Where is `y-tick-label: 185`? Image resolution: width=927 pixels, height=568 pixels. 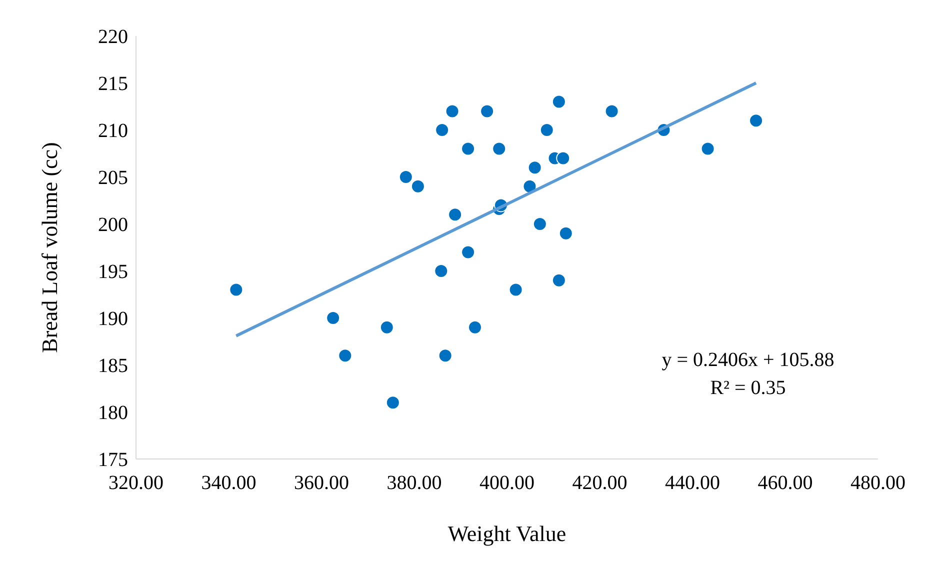 y-tick-label: 185 is located at coordinates (113, 366).